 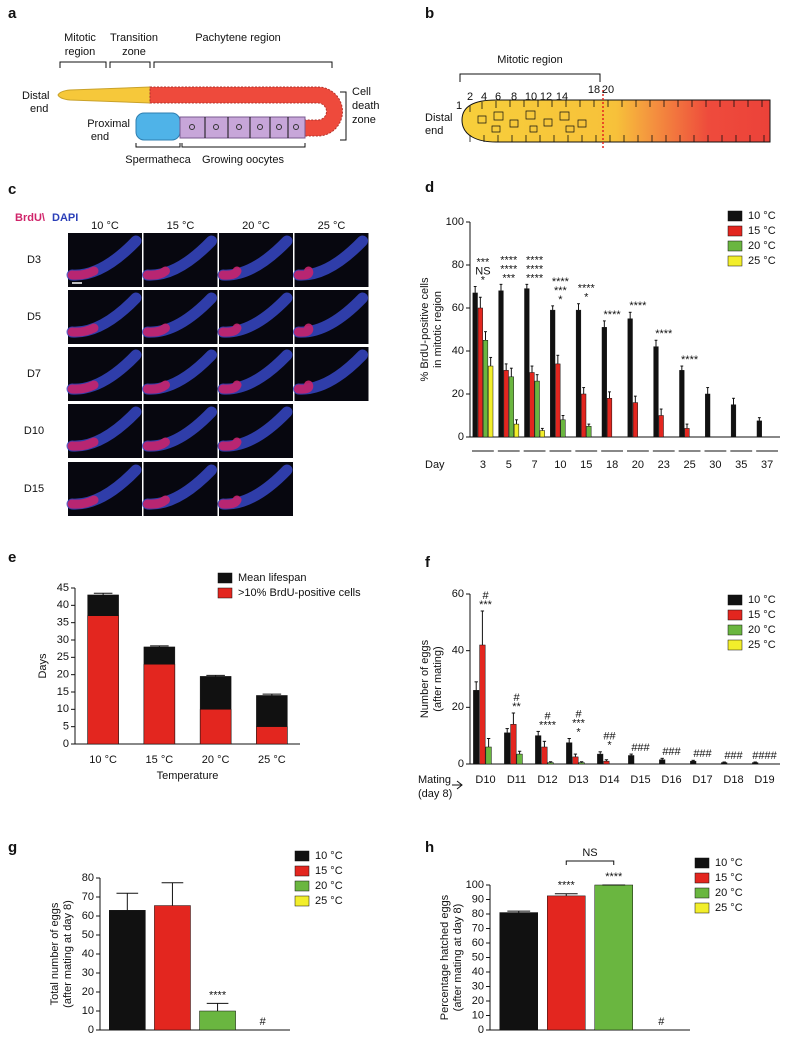 What do you see at coordinates (535, 465) in the screenshot?
I see `x-tick-label: 7` at bounding box center [535, 465].